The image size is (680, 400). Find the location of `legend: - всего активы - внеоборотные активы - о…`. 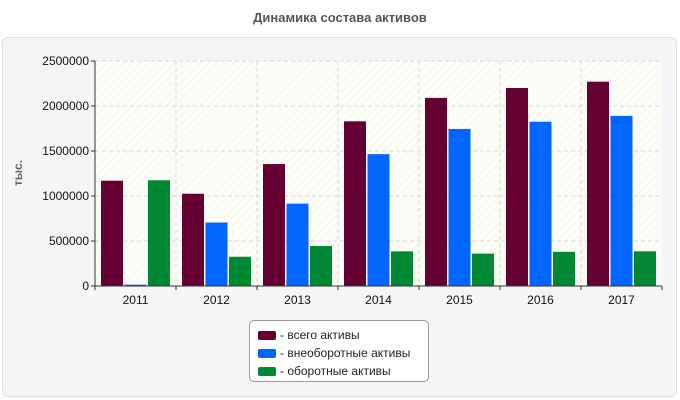

legend: - всего активы - внеоборотные активы - о… is located at coordinates (339, 351).